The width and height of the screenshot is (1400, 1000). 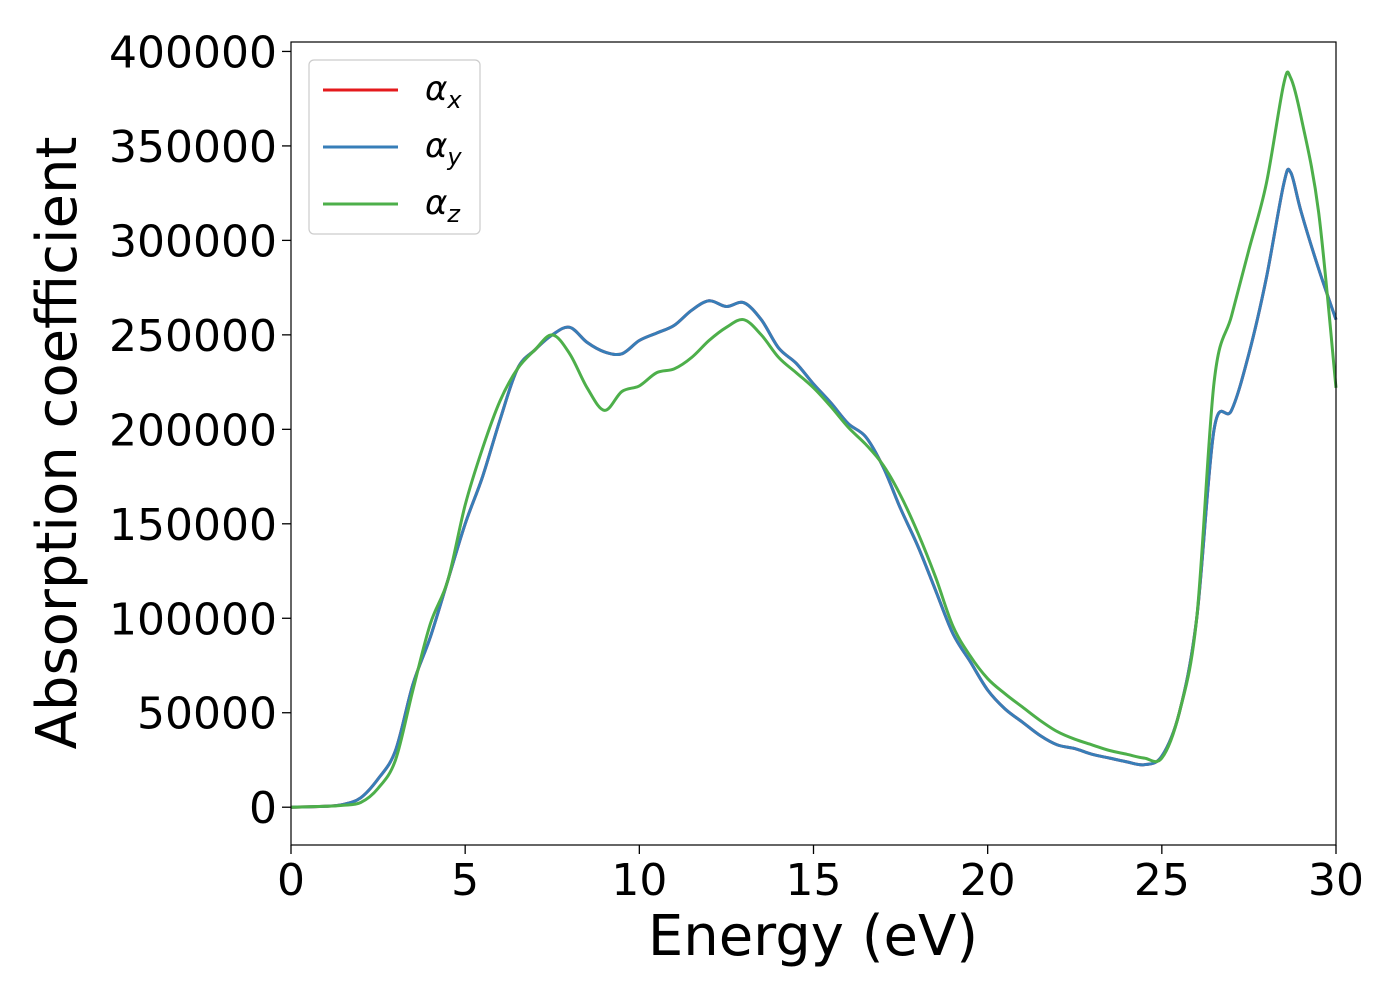 I want to click on y-tick-label: 400000, so click(x=193, y=52).